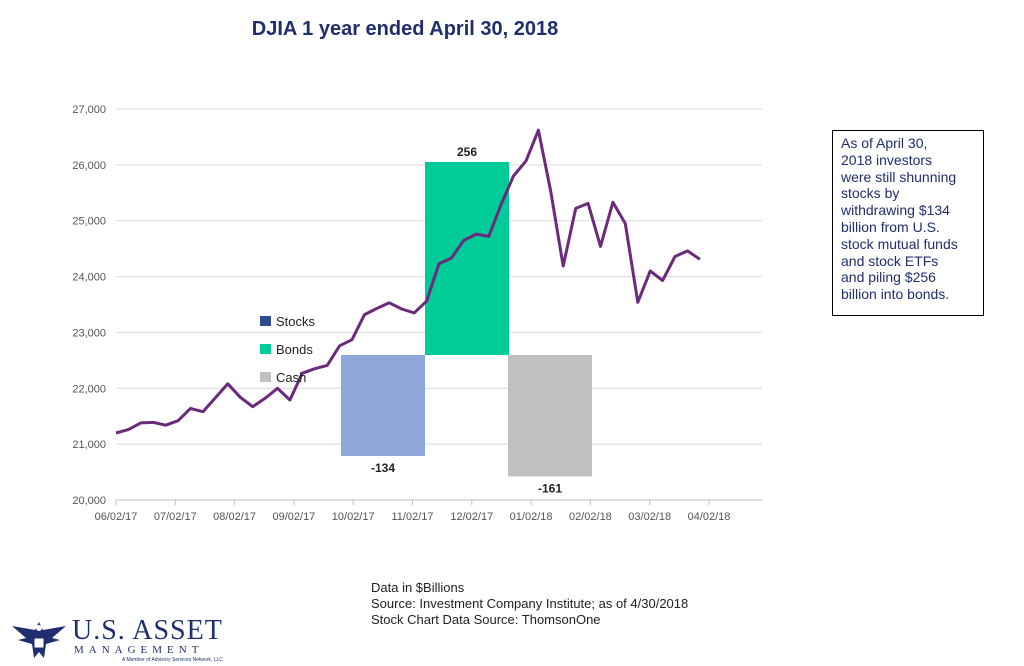 The height and width of the screenshot is (666, 1024). What do you see at coordinates (649, 517) in the screenshot?
I see `x-tick-label: 03/02/18` at bounding box center [649, 517].